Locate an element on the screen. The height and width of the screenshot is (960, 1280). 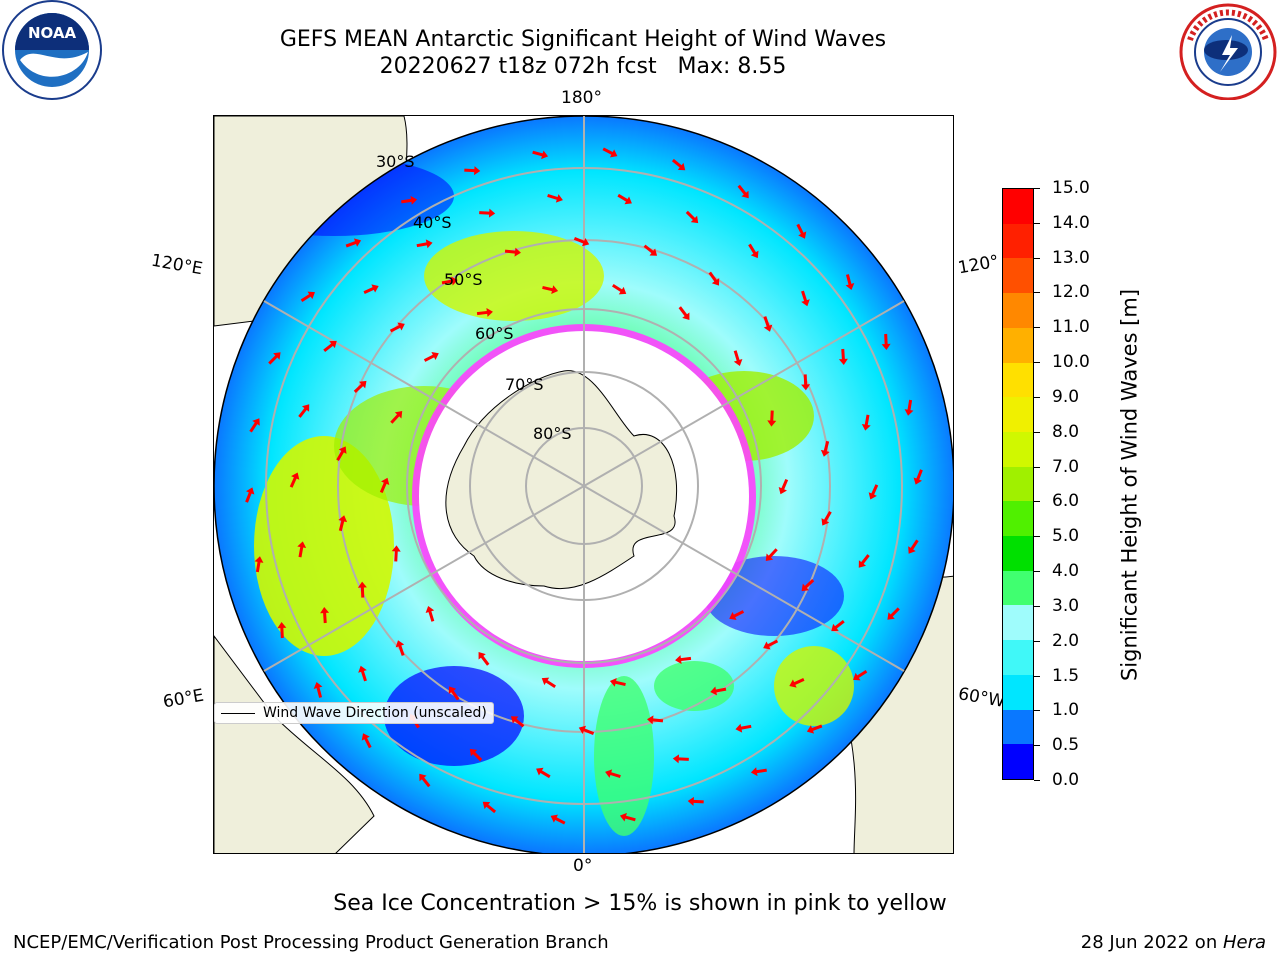
nws-logo is located at coordinates (1228, 51).